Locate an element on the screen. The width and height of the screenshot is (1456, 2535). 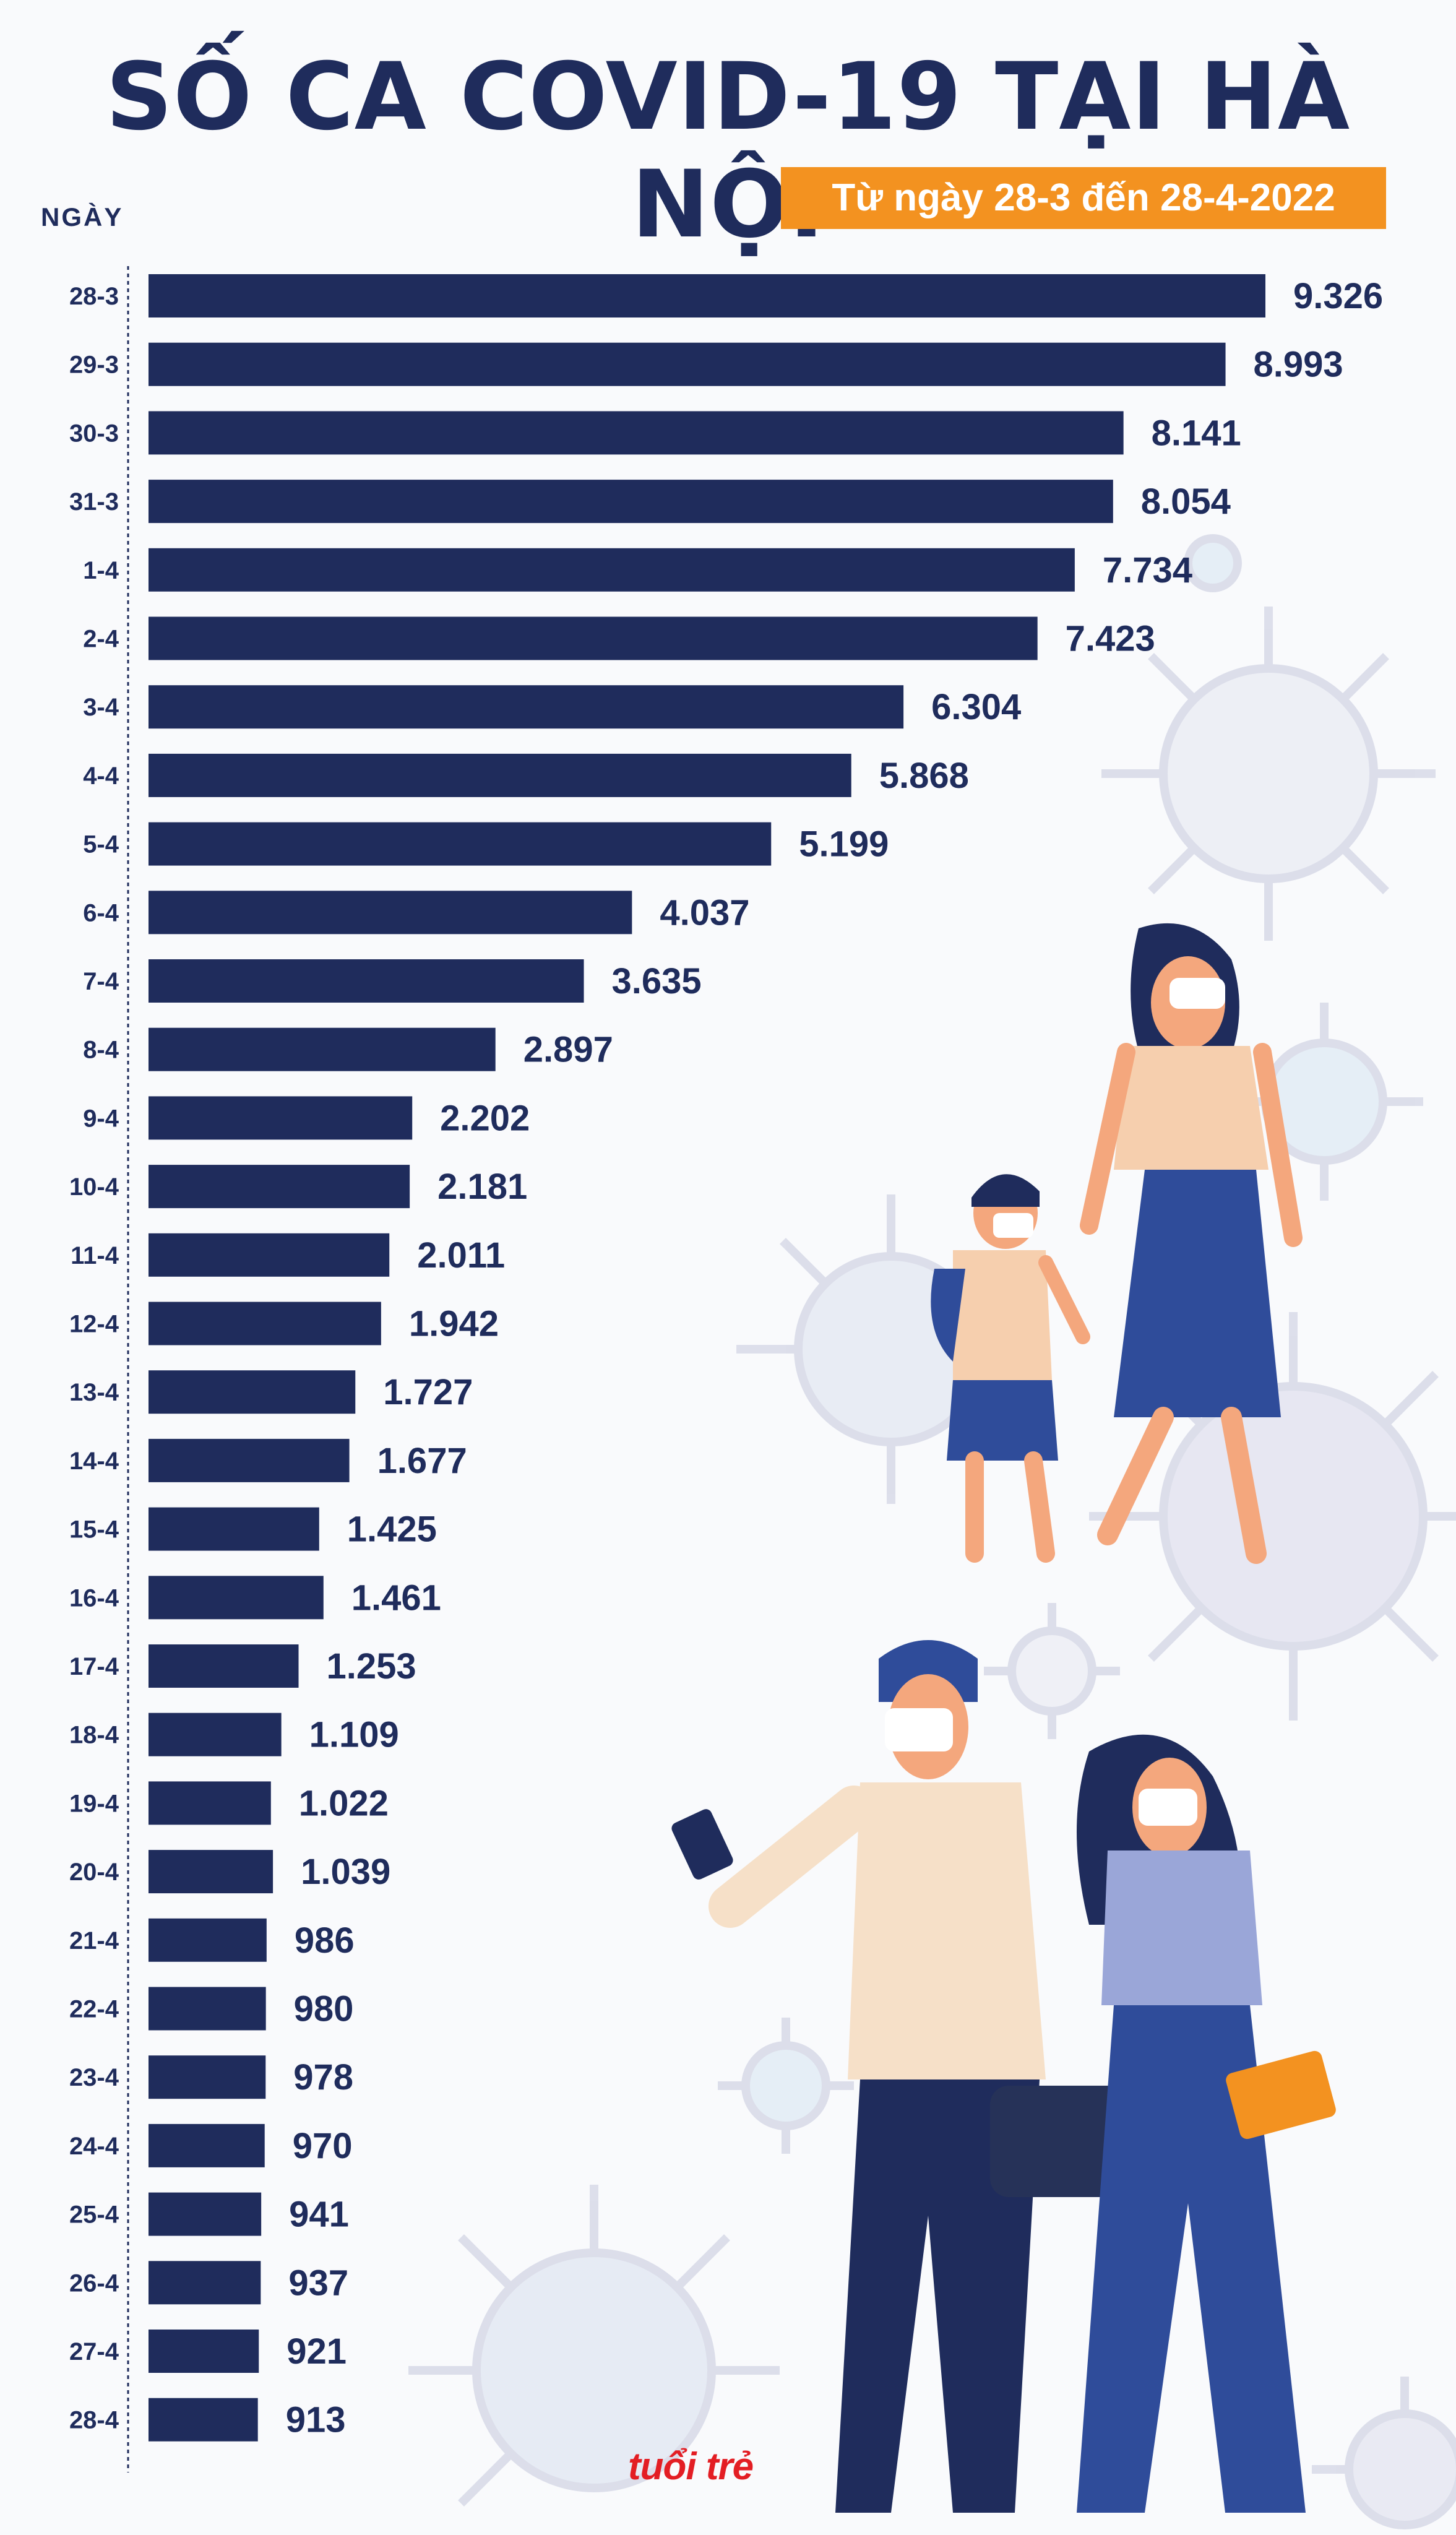
category-label: 25-4 is located at coordinates (94, 2215).